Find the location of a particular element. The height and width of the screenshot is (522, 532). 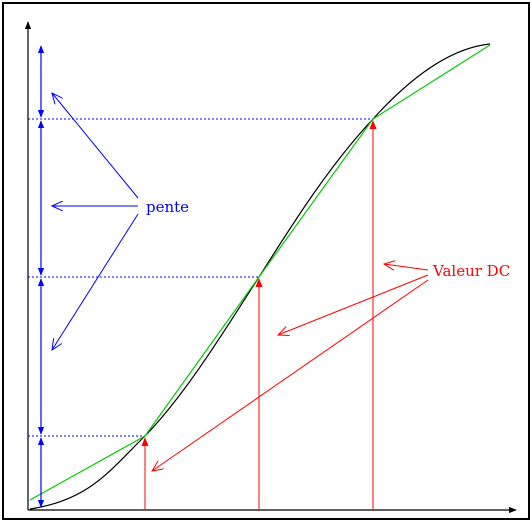

valeur-dc-label: Valeur DC is located at coordinates (471, 271).